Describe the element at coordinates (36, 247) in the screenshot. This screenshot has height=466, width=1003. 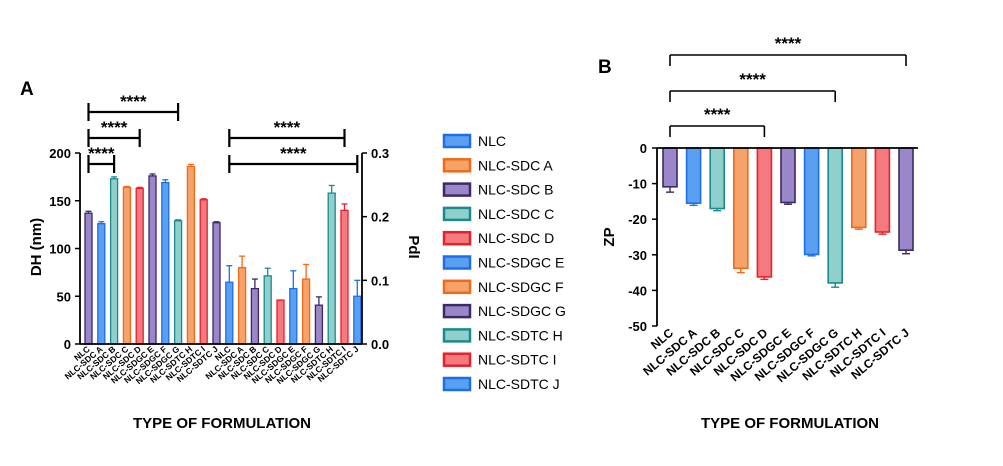
I see `panel-a-y-axis-label: DH (nm)` at that location.